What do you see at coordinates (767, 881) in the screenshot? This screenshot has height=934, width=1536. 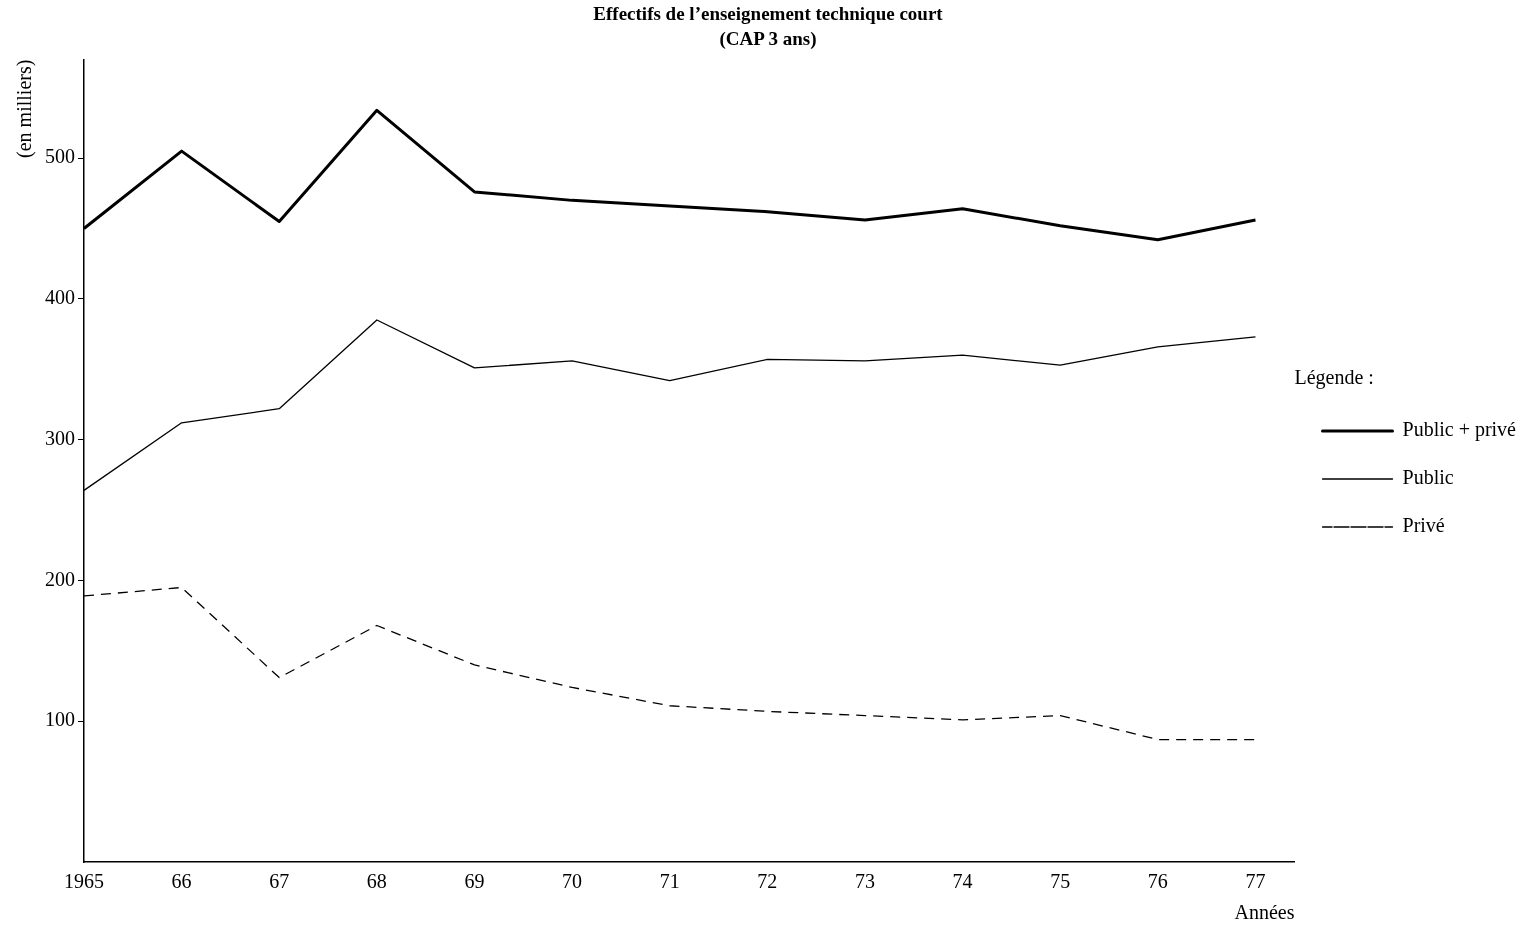 I see `x-tick-label: 72` at bounding box center [767, 881].